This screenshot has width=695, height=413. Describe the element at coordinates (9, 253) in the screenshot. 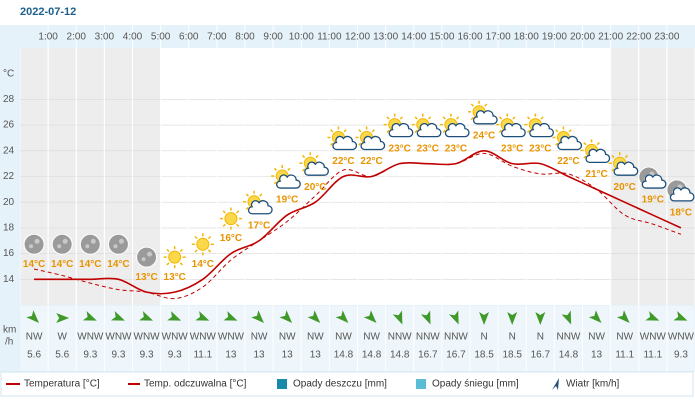

I see `y-tick-label: 16` at that location.